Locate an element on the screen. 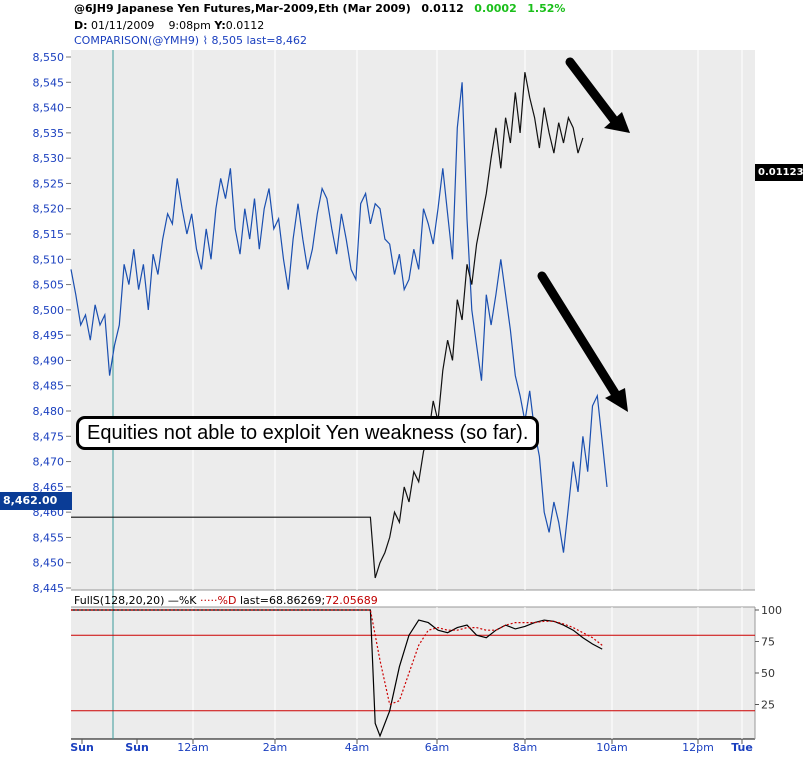  price-change: 0.0002 is located at coordinates (495, 8).